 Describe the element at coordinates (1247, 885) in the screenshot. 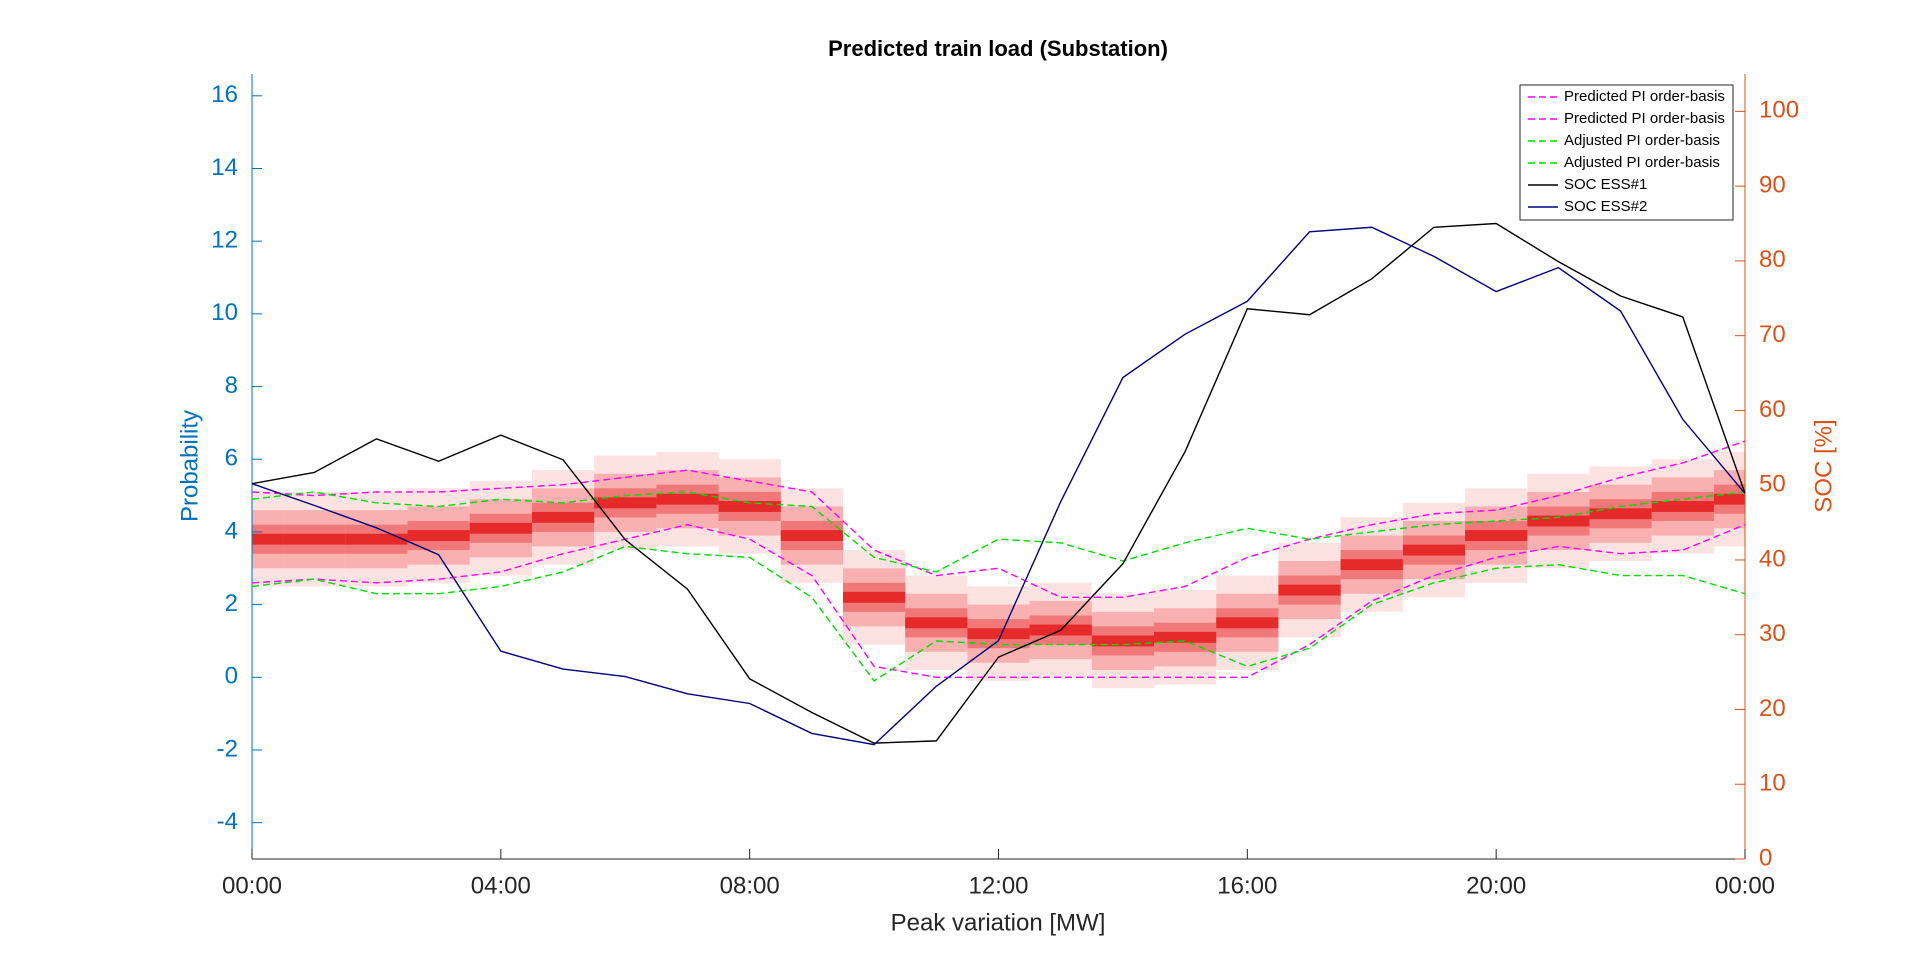

I see `x-tick-label: 16:00` at that location.